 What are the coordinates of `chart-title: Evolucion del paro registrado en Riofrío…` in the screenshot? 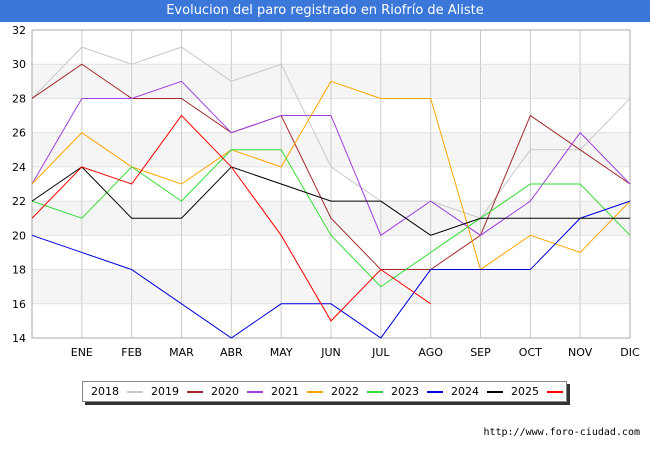 It's located at (325, 11).